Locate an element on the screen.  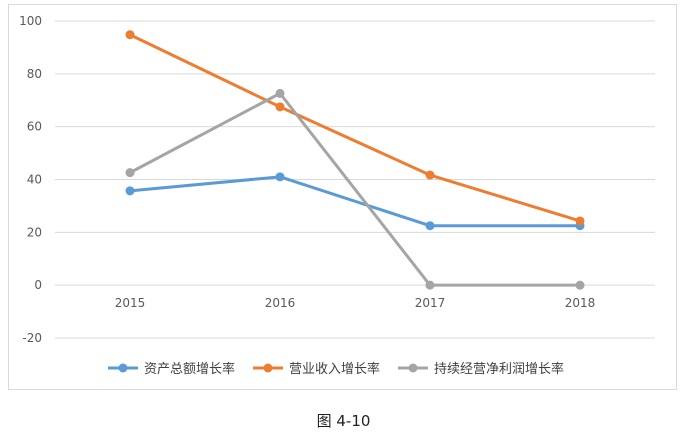
x-tick-label: 2015 is located at coordinates (130, 303).